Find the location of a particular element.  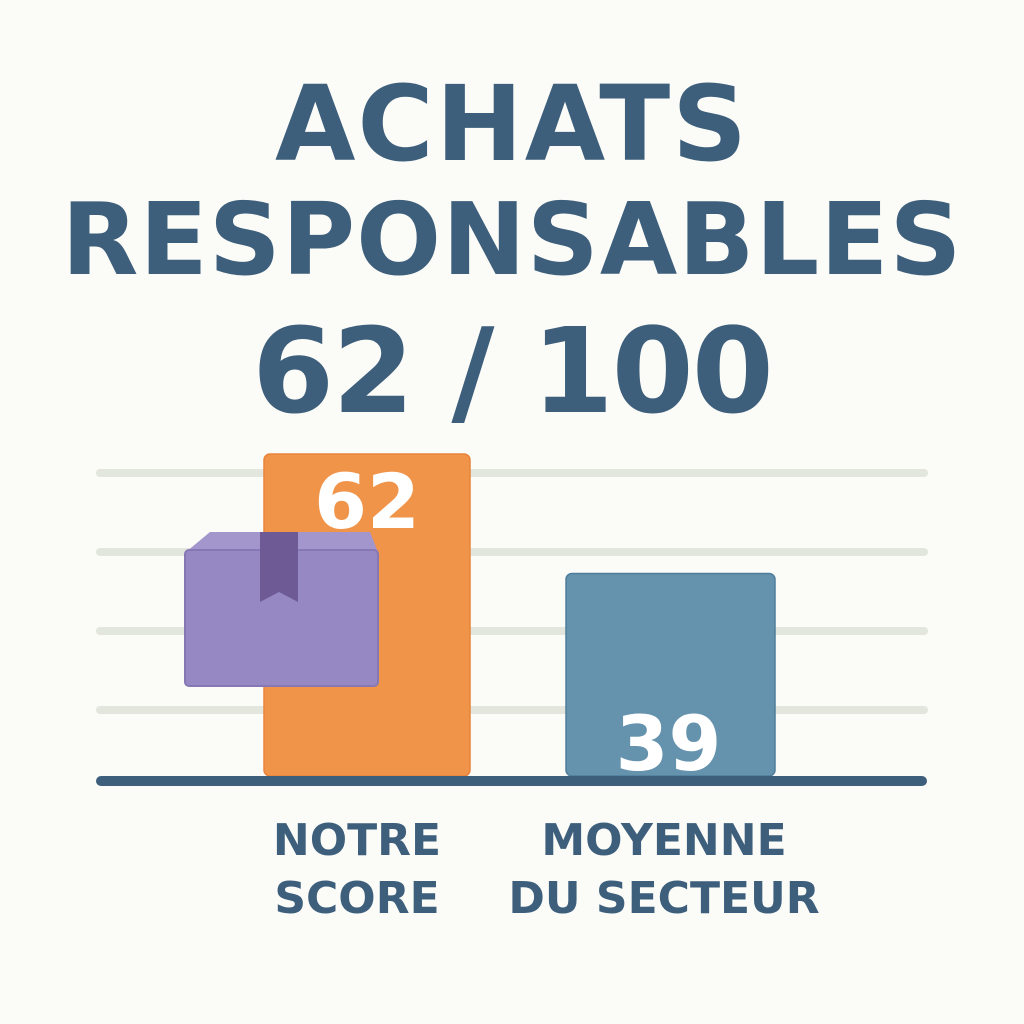

package-box-icon is located at coordinates (281, 609).